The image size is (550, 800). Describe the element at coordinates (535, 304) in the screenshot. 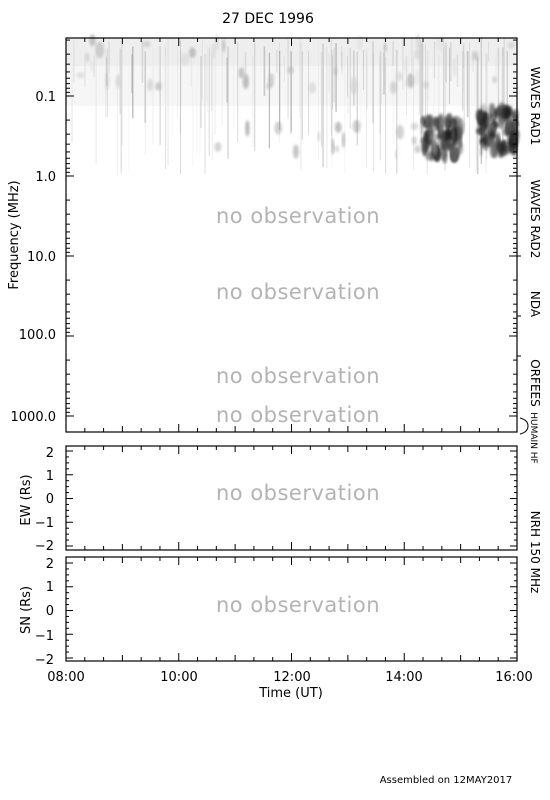

I see `instrument-label-nda: NDA` at that location.